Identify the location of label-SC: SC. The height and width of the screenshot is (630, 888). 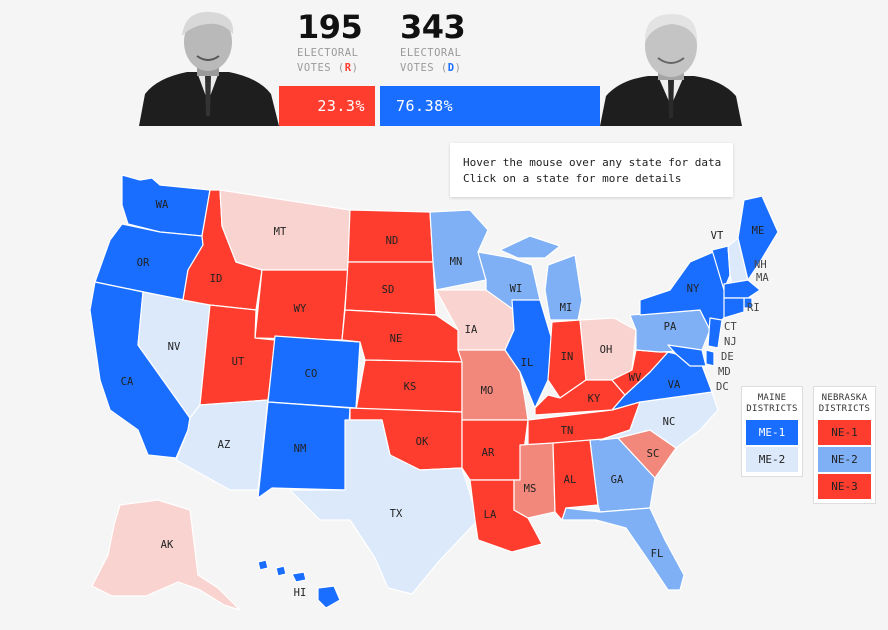
(653, 454).